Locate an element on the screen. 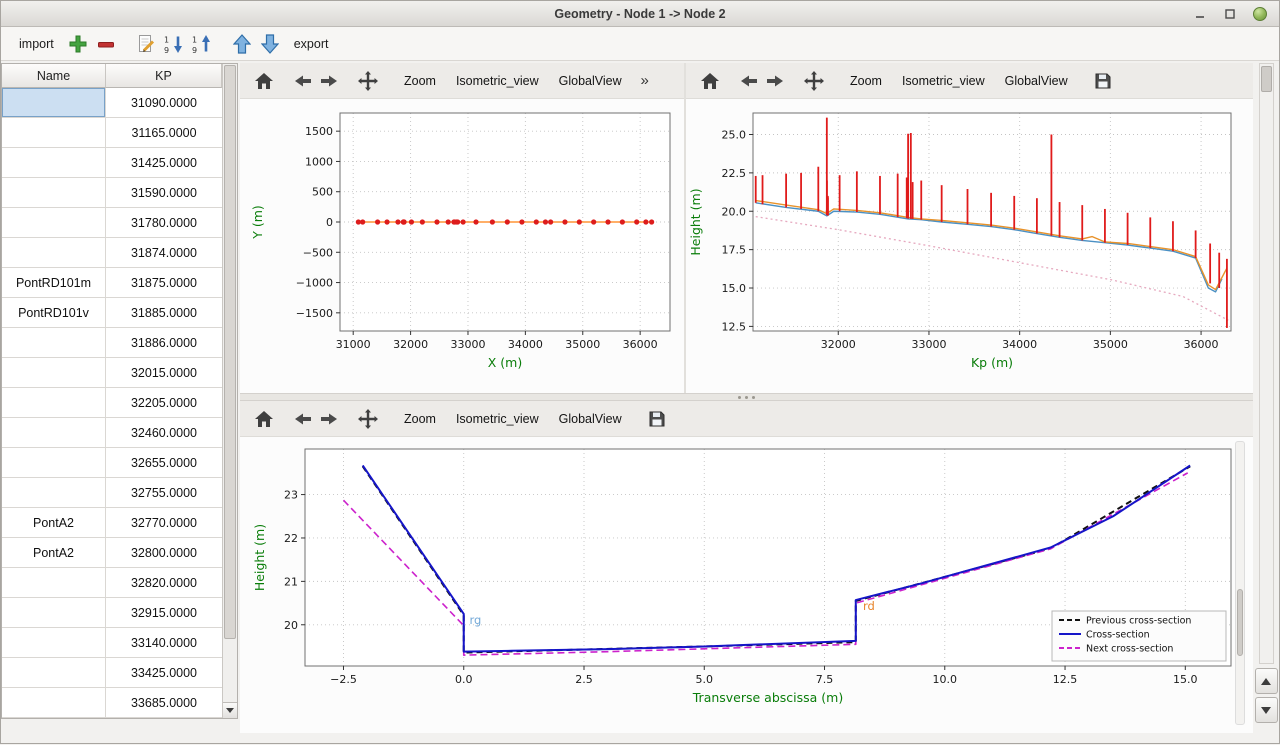  name-cell: PontRD101m is located at coordinates (54, 283).